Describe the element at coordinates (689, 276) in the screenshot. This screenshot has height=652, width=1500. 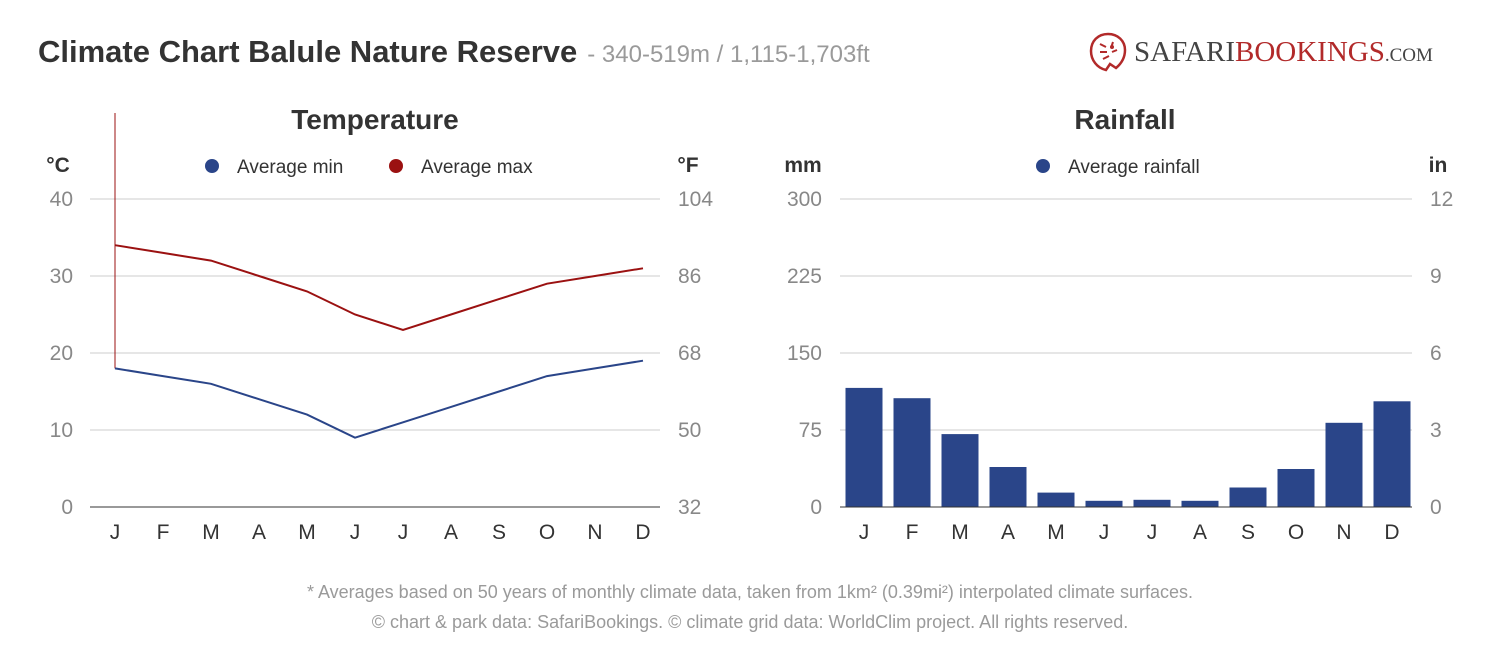
I see `temperature-right-tick-label: 86` at that location.